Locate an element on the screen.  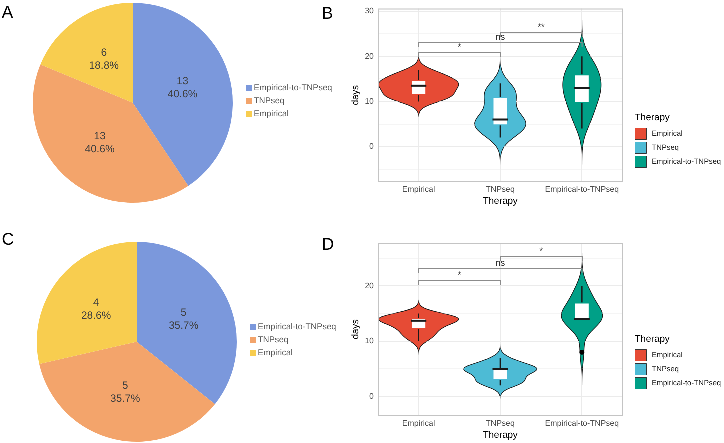
chart-title: C is located at coordinates (8, 239).